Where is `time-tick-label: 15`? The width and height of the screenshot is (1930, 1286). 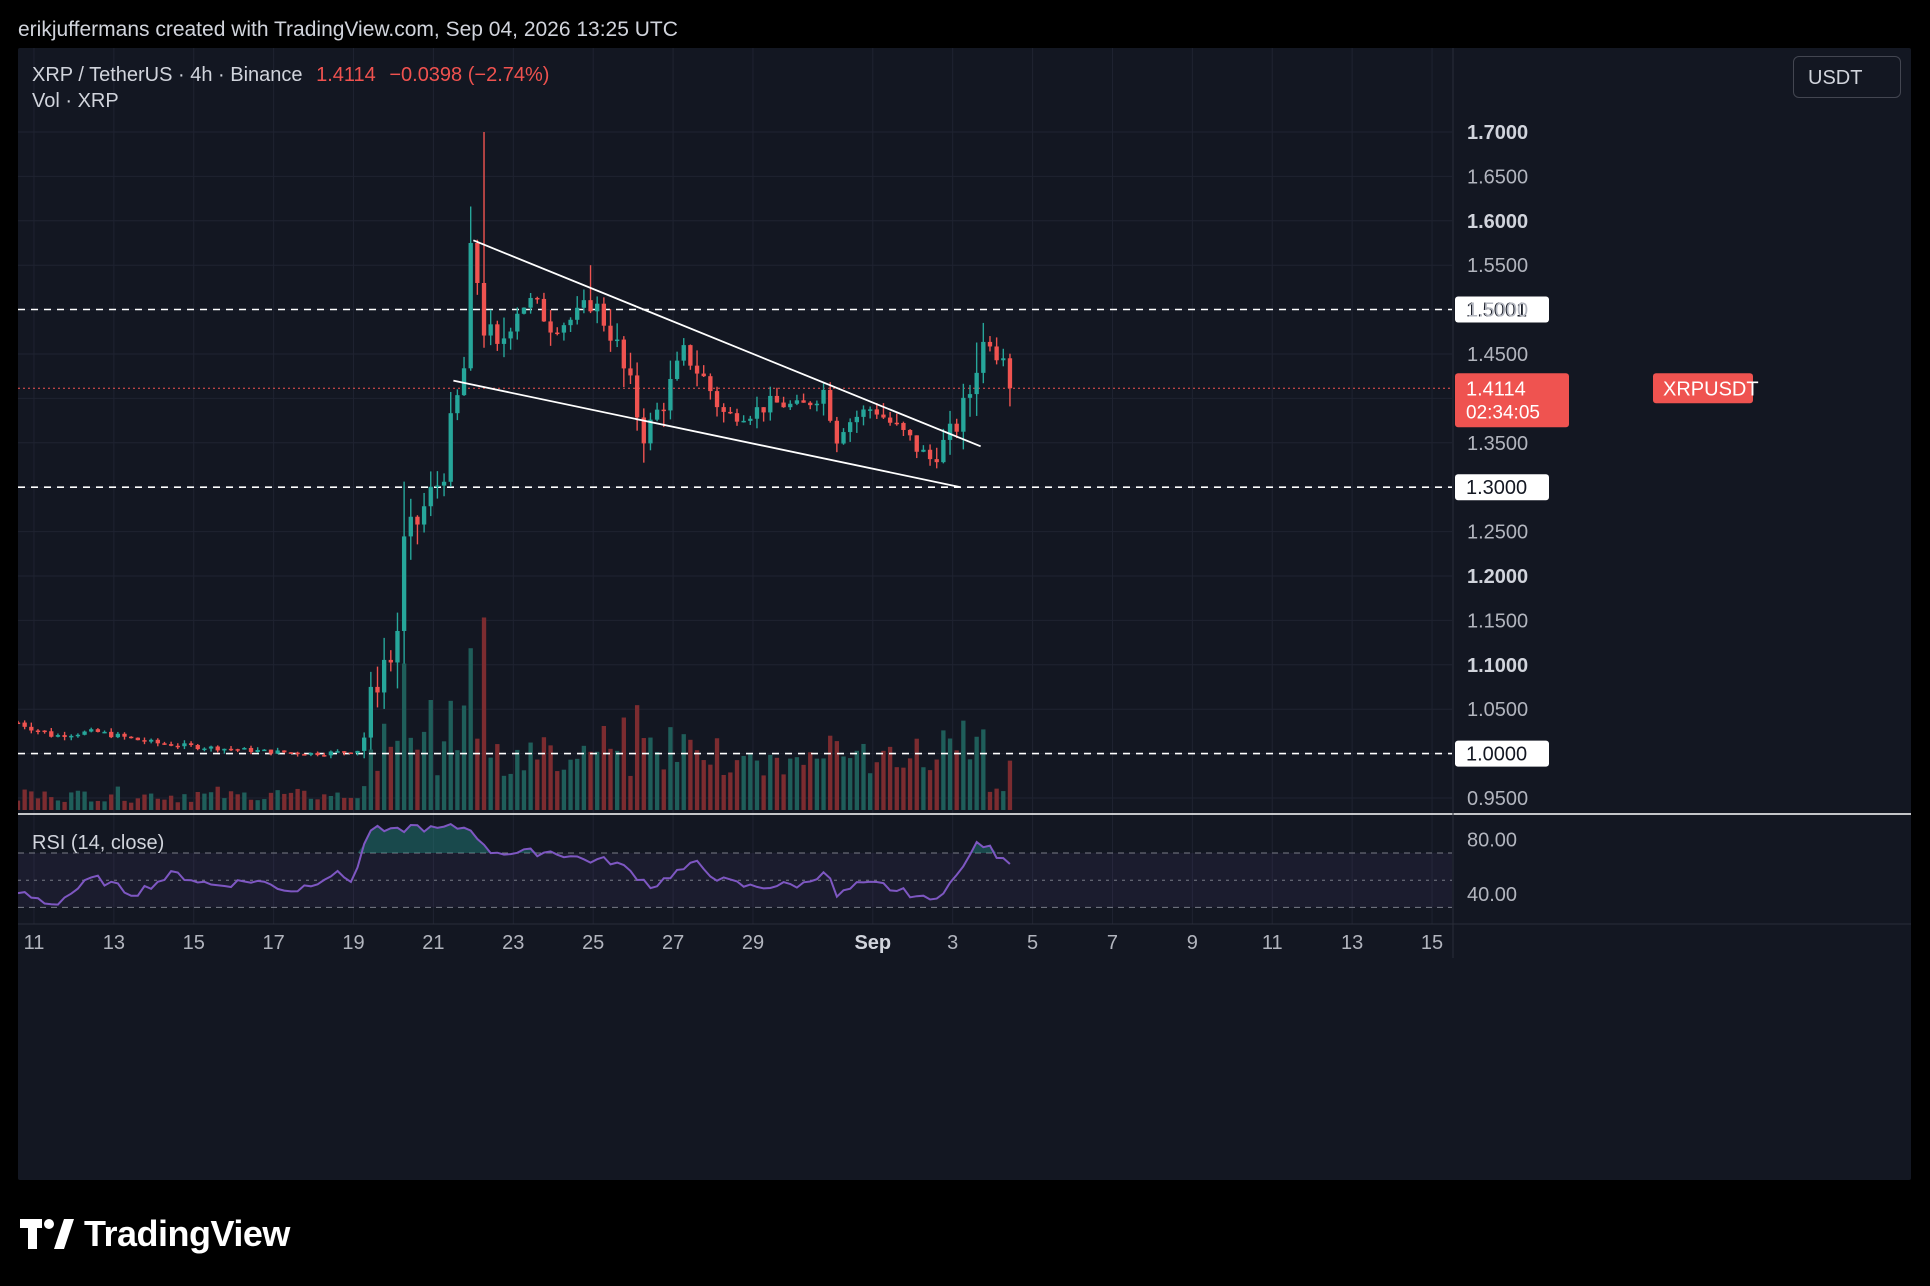
time-tick-label: 15 is located at coordinates (1432, 943).